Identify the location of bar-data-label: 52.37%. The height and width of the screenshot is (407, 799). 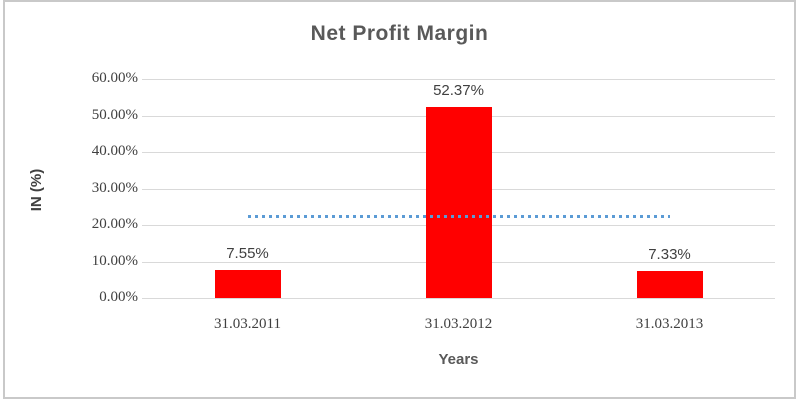
(458, 90).